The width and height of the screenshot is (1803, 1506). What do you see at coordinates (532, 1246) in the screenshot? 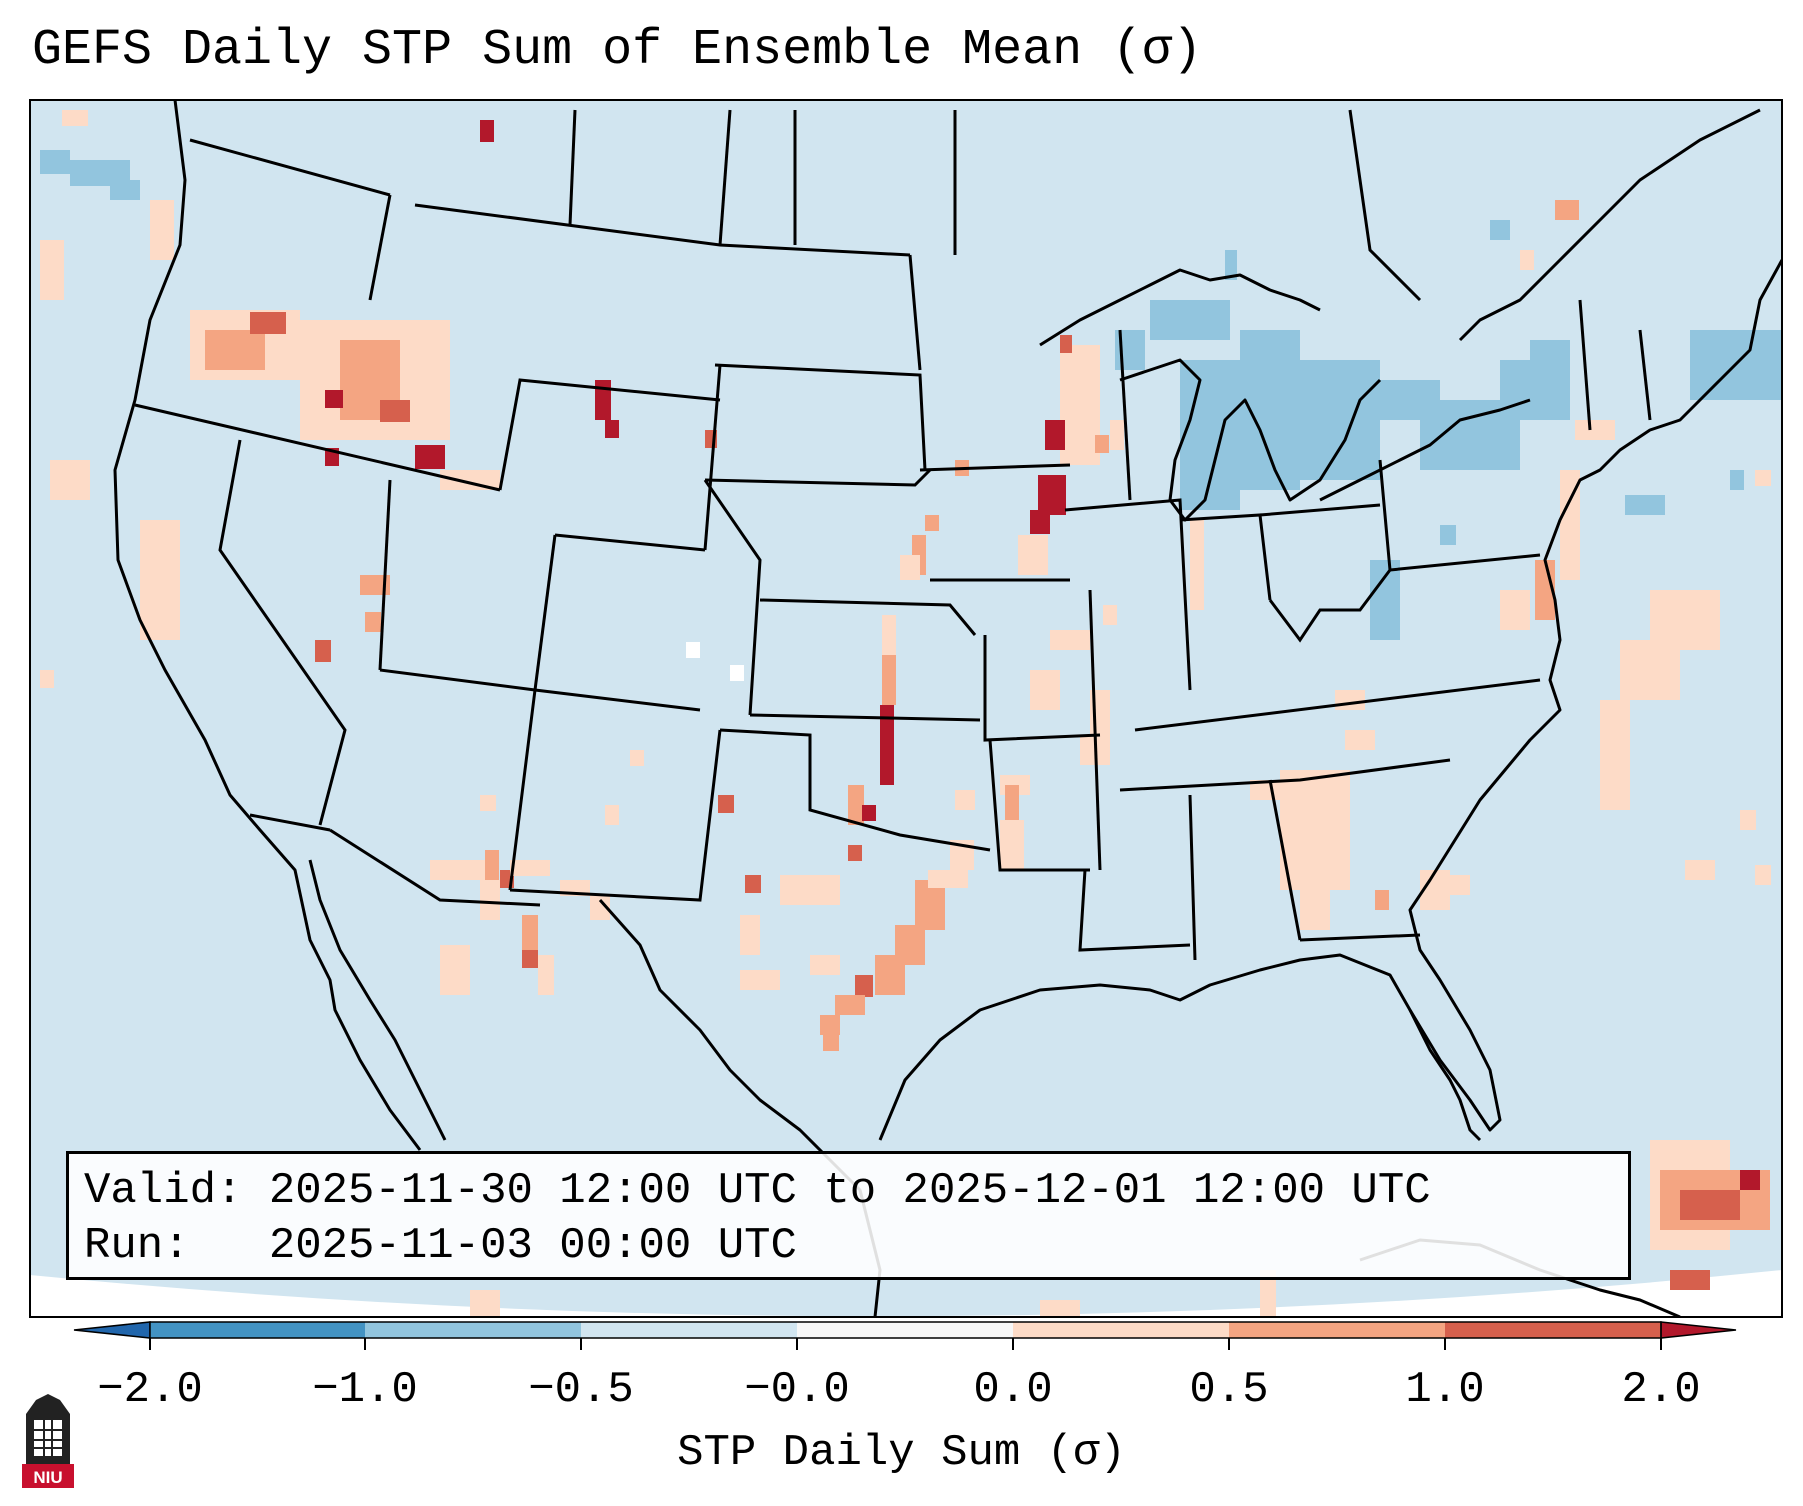
I see `run-time: 2025-11-03 00:00 UTC` at bounding box center [532, 1246].